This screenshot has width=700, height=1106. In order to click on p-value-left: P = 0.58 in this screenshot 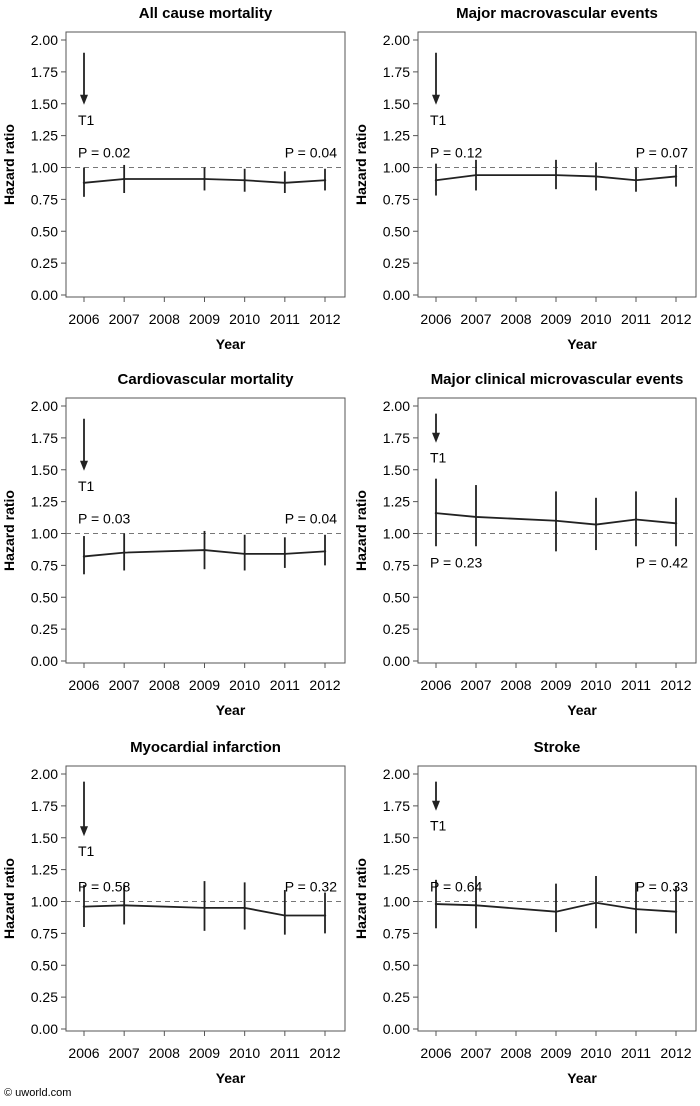, I will do `click(104, 887)`.